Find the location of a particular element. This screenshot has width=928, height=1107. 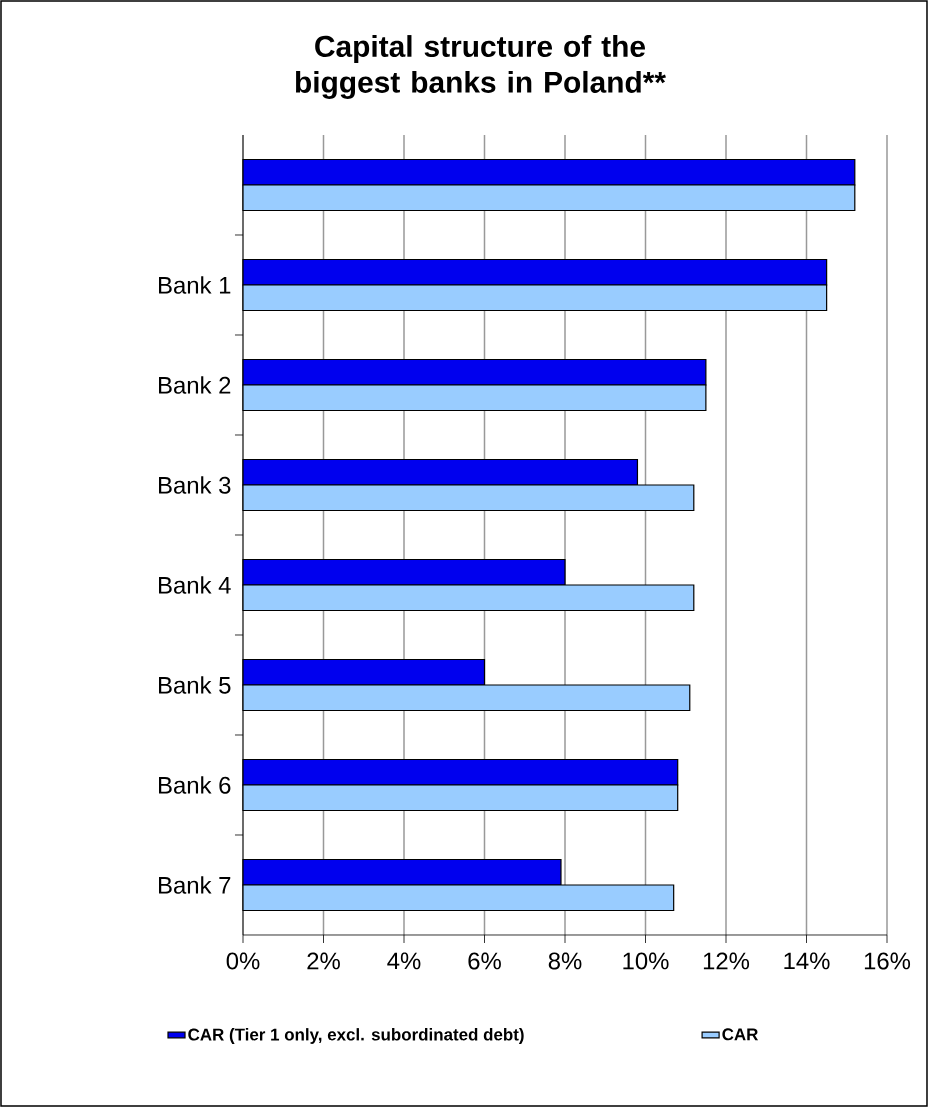

y-tick-label: Bank 2 is located at coordinates (195, 385).